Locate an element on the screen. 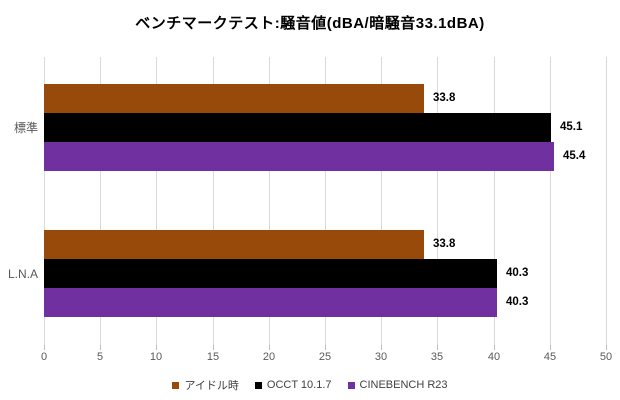 The image size is (620, 400). legend-label: アイドル時 is located at coordinates (211, 386).